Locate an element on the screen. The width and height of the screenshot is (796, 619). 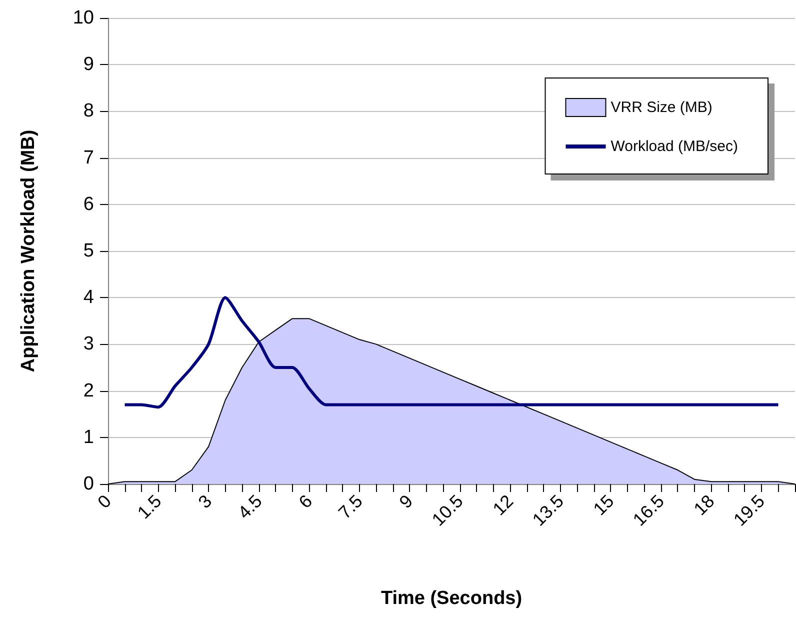
y-axis-title: Application Workload (MB) is located at coordinates (28, 251).